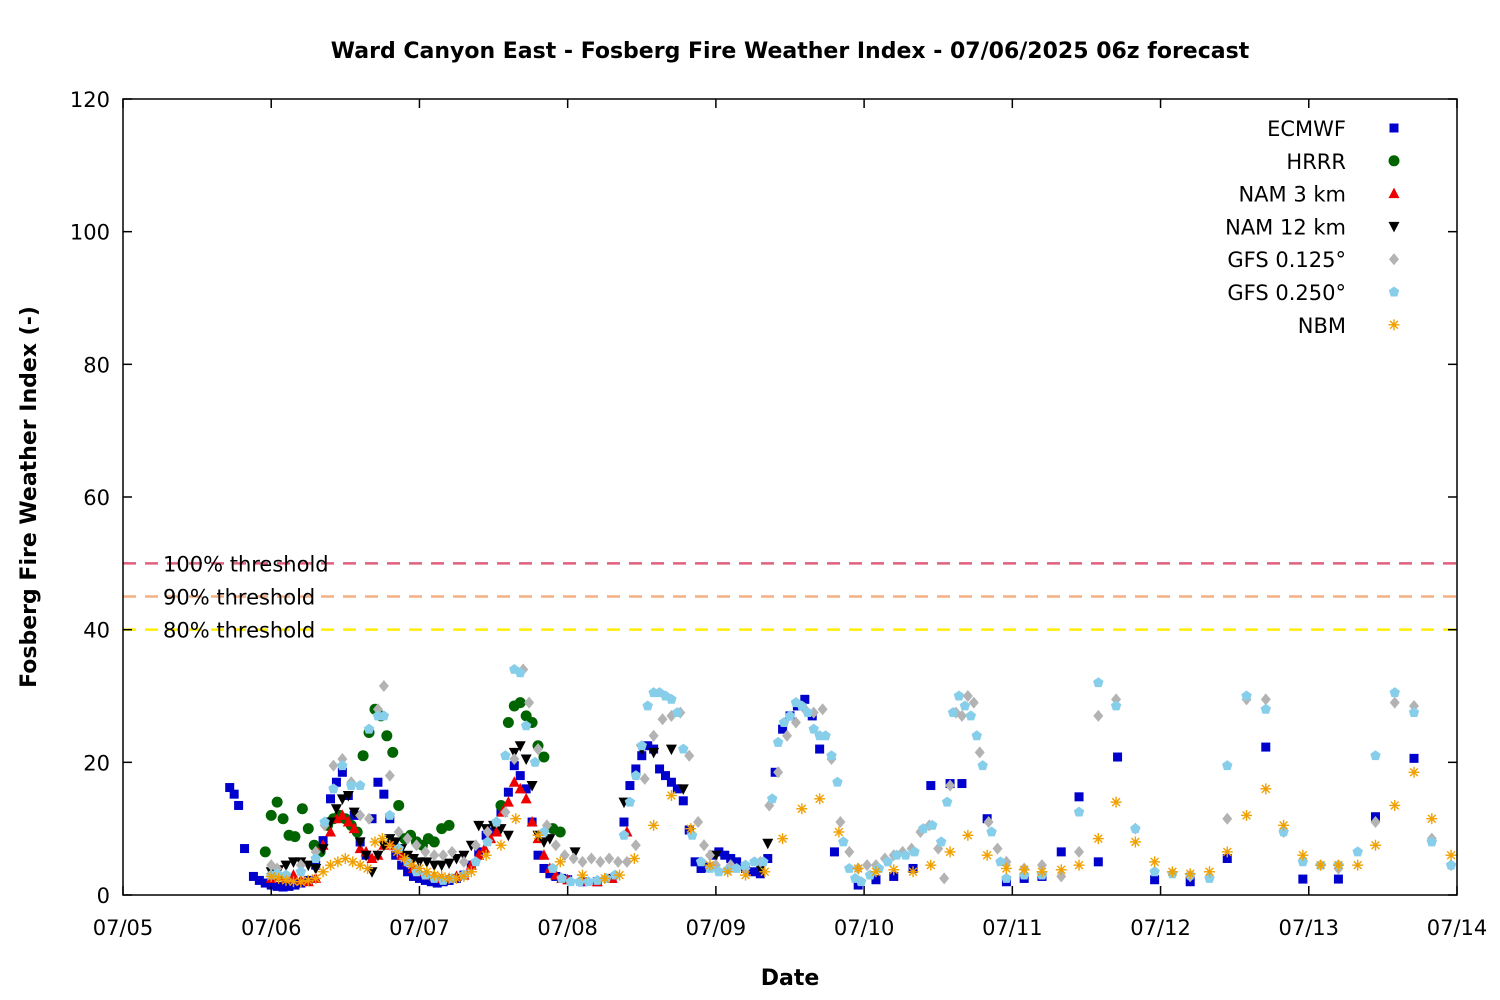  What do you see at coordinates (1394, 193) in the screenshot?
I see `legend-marker-nam-3-km` at bounding box center [1394, 193].